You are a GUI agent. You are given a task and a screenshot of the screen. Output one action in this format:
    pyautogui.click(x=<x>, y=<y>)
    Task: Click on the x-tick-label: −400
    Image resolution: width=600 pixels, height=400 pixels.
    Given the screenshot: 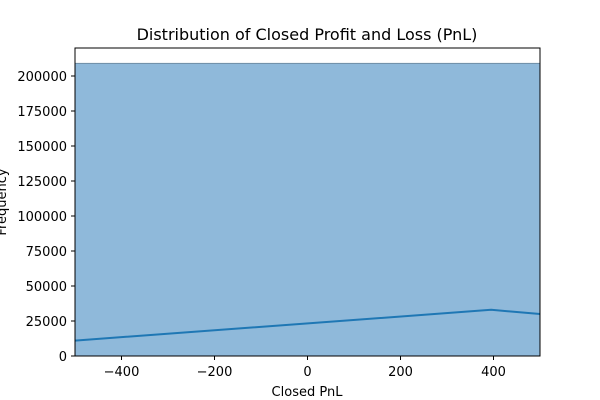 What is the action you would take?
    pyautogui.click(x=122, y=372)
    